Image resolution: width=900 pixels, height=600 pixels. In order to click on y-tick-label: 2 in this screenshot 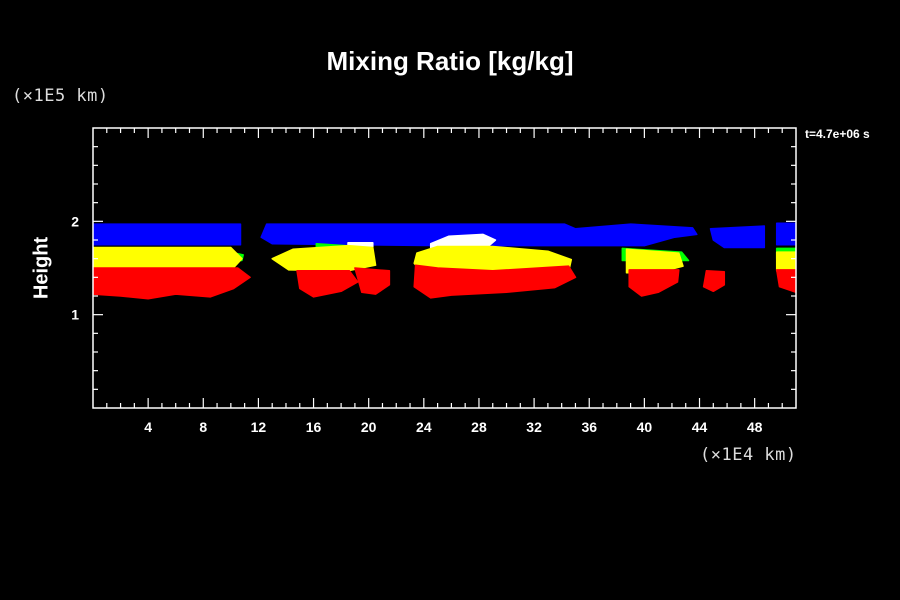, I will do `click(75, 221)`.